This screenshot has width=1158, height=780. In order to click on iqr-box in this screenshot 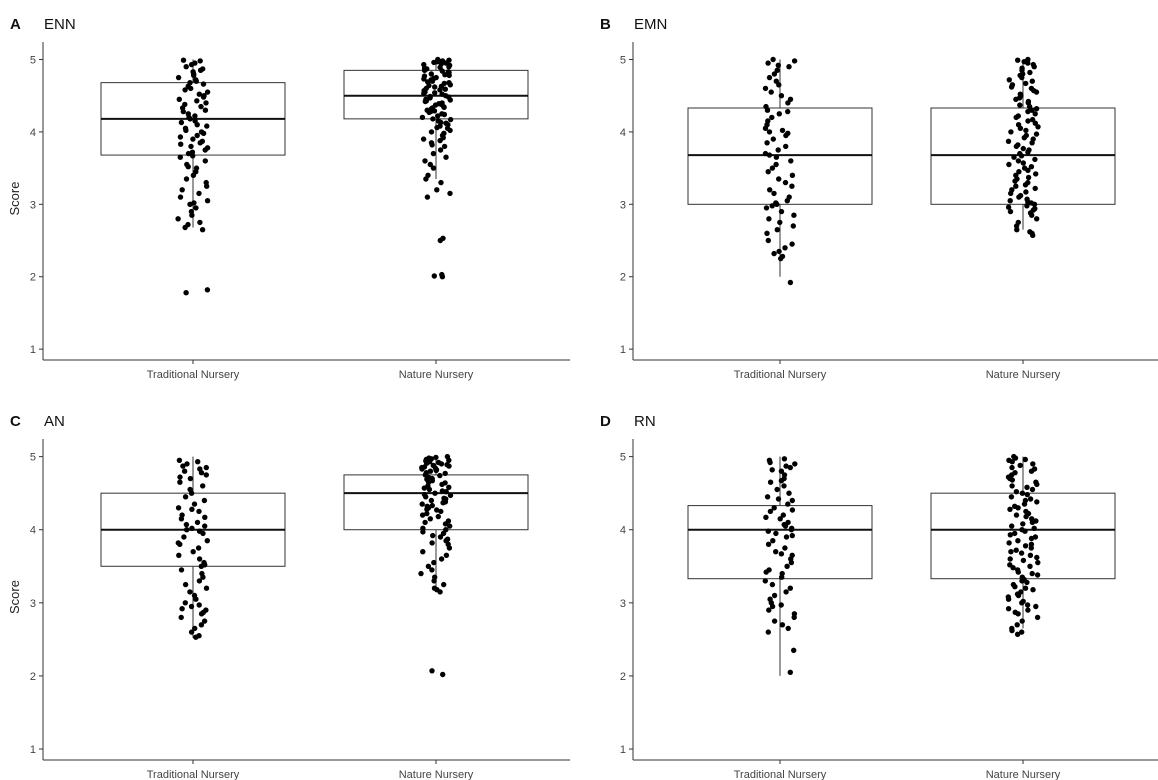, I will do `click(780, 156)`.